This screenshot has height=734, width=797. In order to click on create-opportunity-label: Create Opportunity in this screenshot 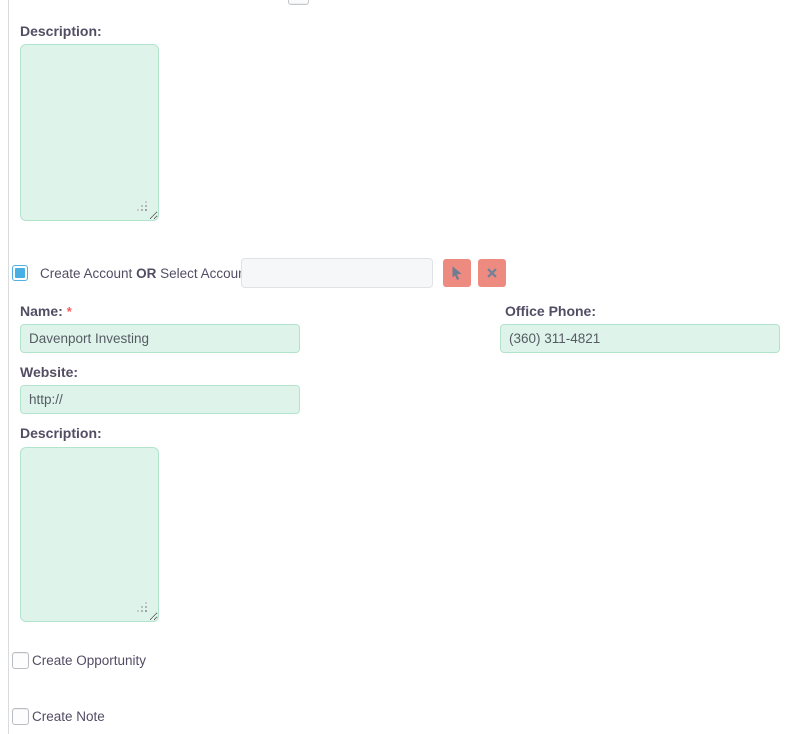, I will do `click(89, 660)`.